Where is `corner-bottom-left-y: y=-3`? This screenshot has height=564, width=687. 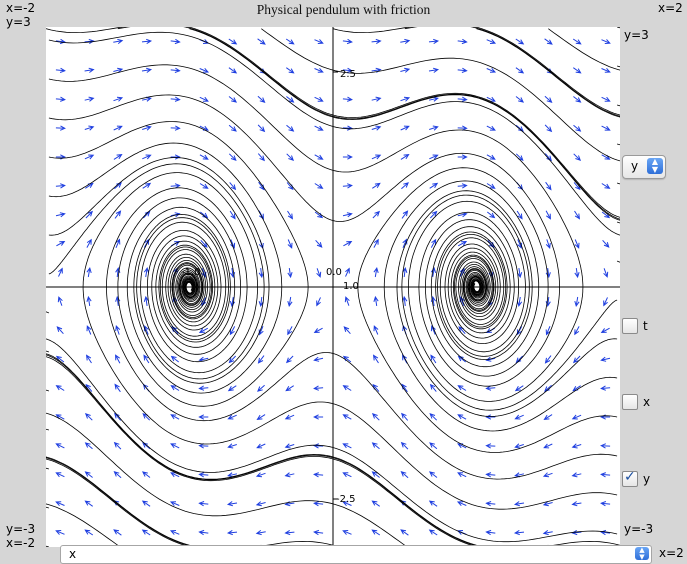 corner-bottom-left-y: y=-3 is located at coordinates (21, 529).